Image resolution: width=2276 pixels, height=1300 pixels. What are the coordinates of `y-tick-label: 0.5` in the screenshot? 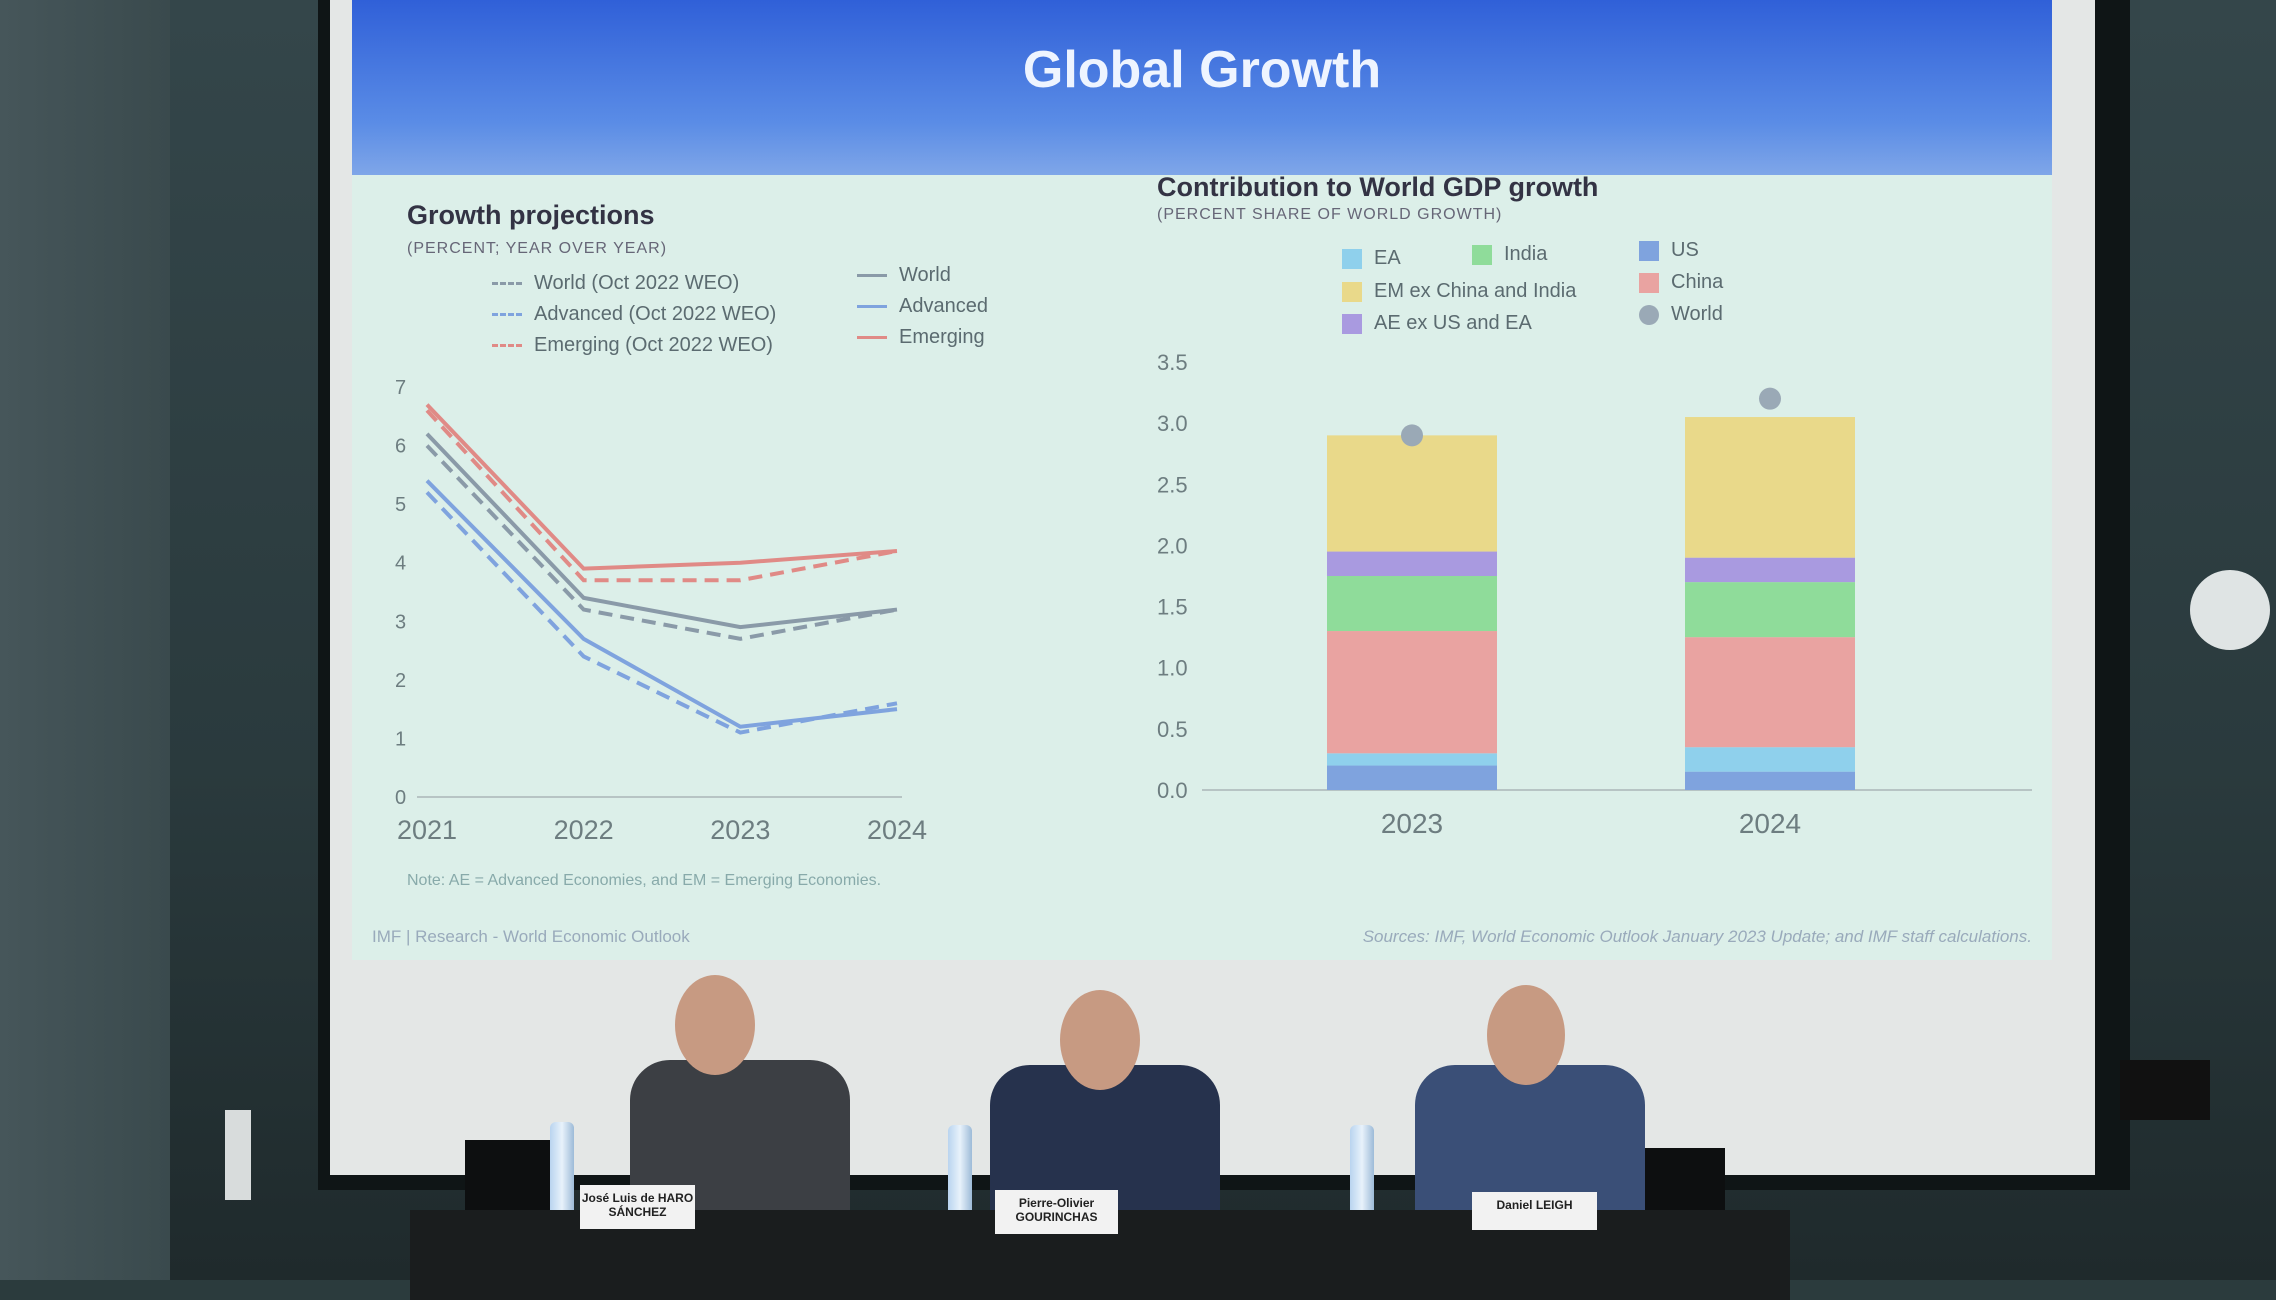 It's located at (1172, 729).